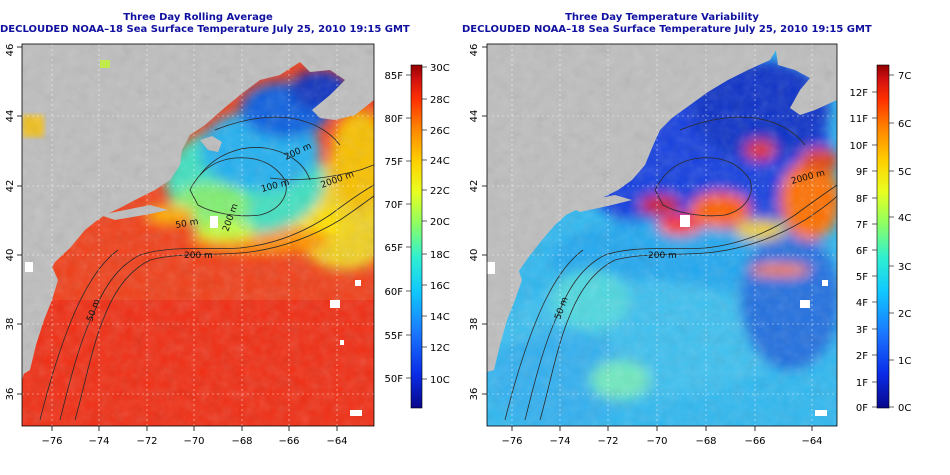 This screenshot has height=475, width=950. Describe the element at coordinates (662, 428) in the screenshot. I see `right-x-axis` at that location.